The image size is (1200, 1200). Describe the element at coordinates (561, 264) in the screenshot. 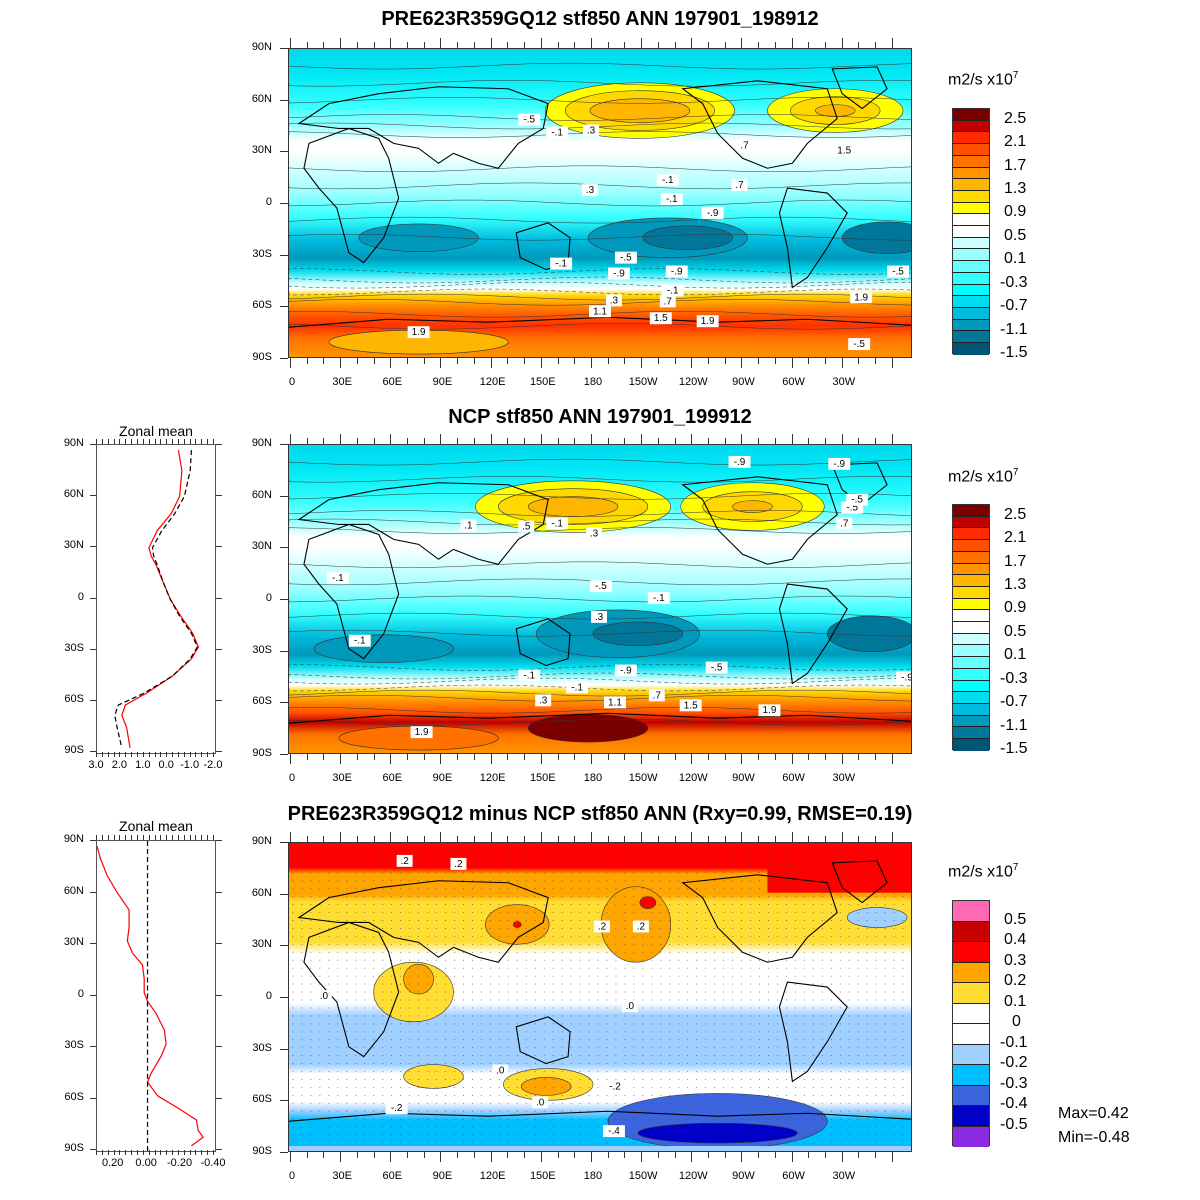

I see `svg-text: -.1` at that location.